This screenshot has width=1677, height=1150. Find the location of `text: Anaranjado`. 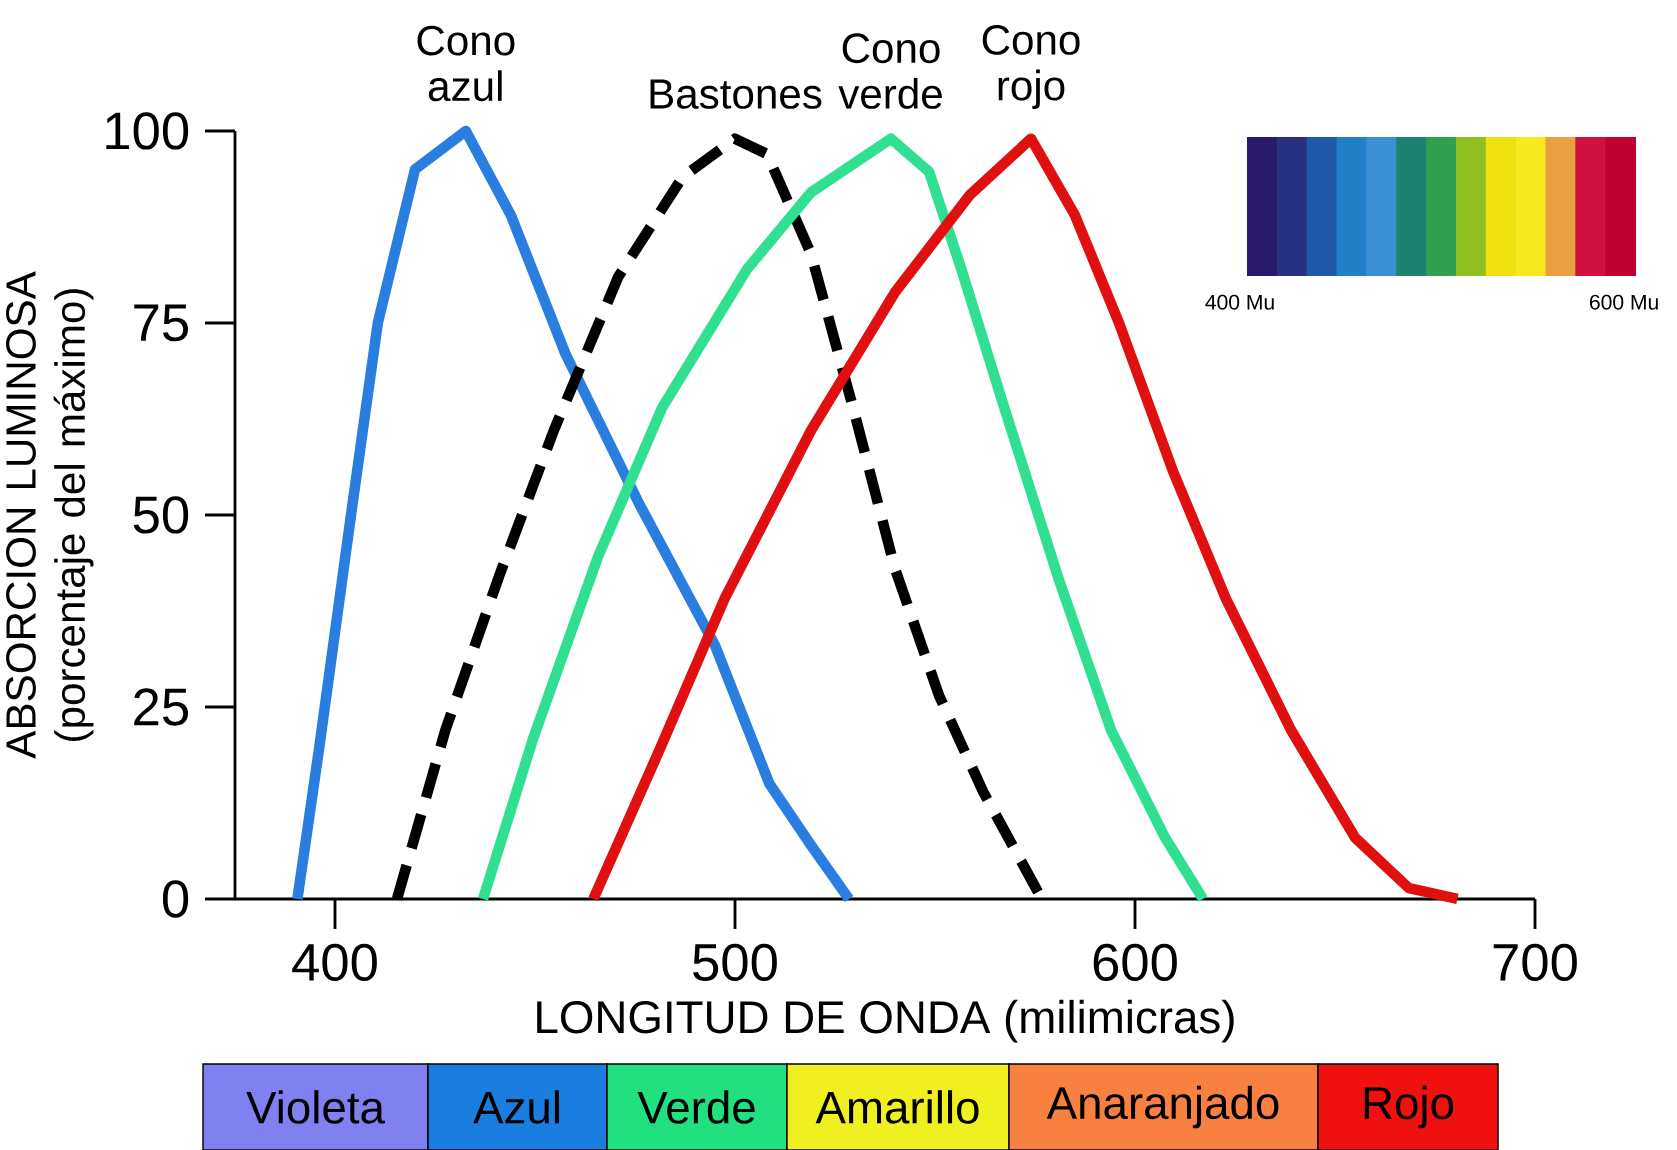

text: Anaranjado is located at coordinates (1162, 1107).